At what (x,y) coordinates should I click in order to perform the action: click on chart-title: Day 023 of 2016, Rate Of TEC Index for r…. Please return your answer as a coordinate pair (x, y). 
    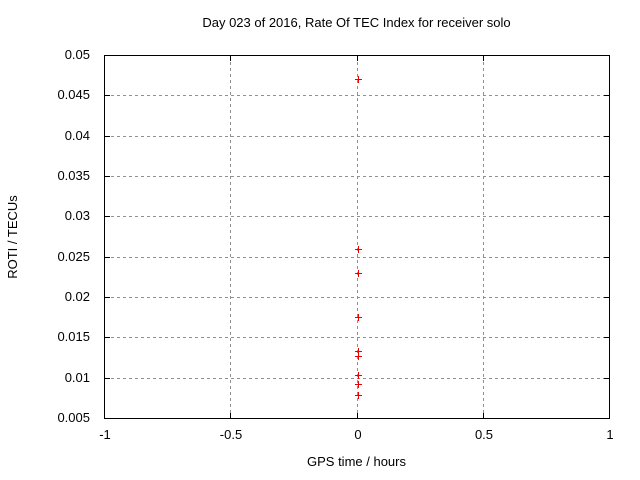
    Looking at the image, I should click on (356, 22).